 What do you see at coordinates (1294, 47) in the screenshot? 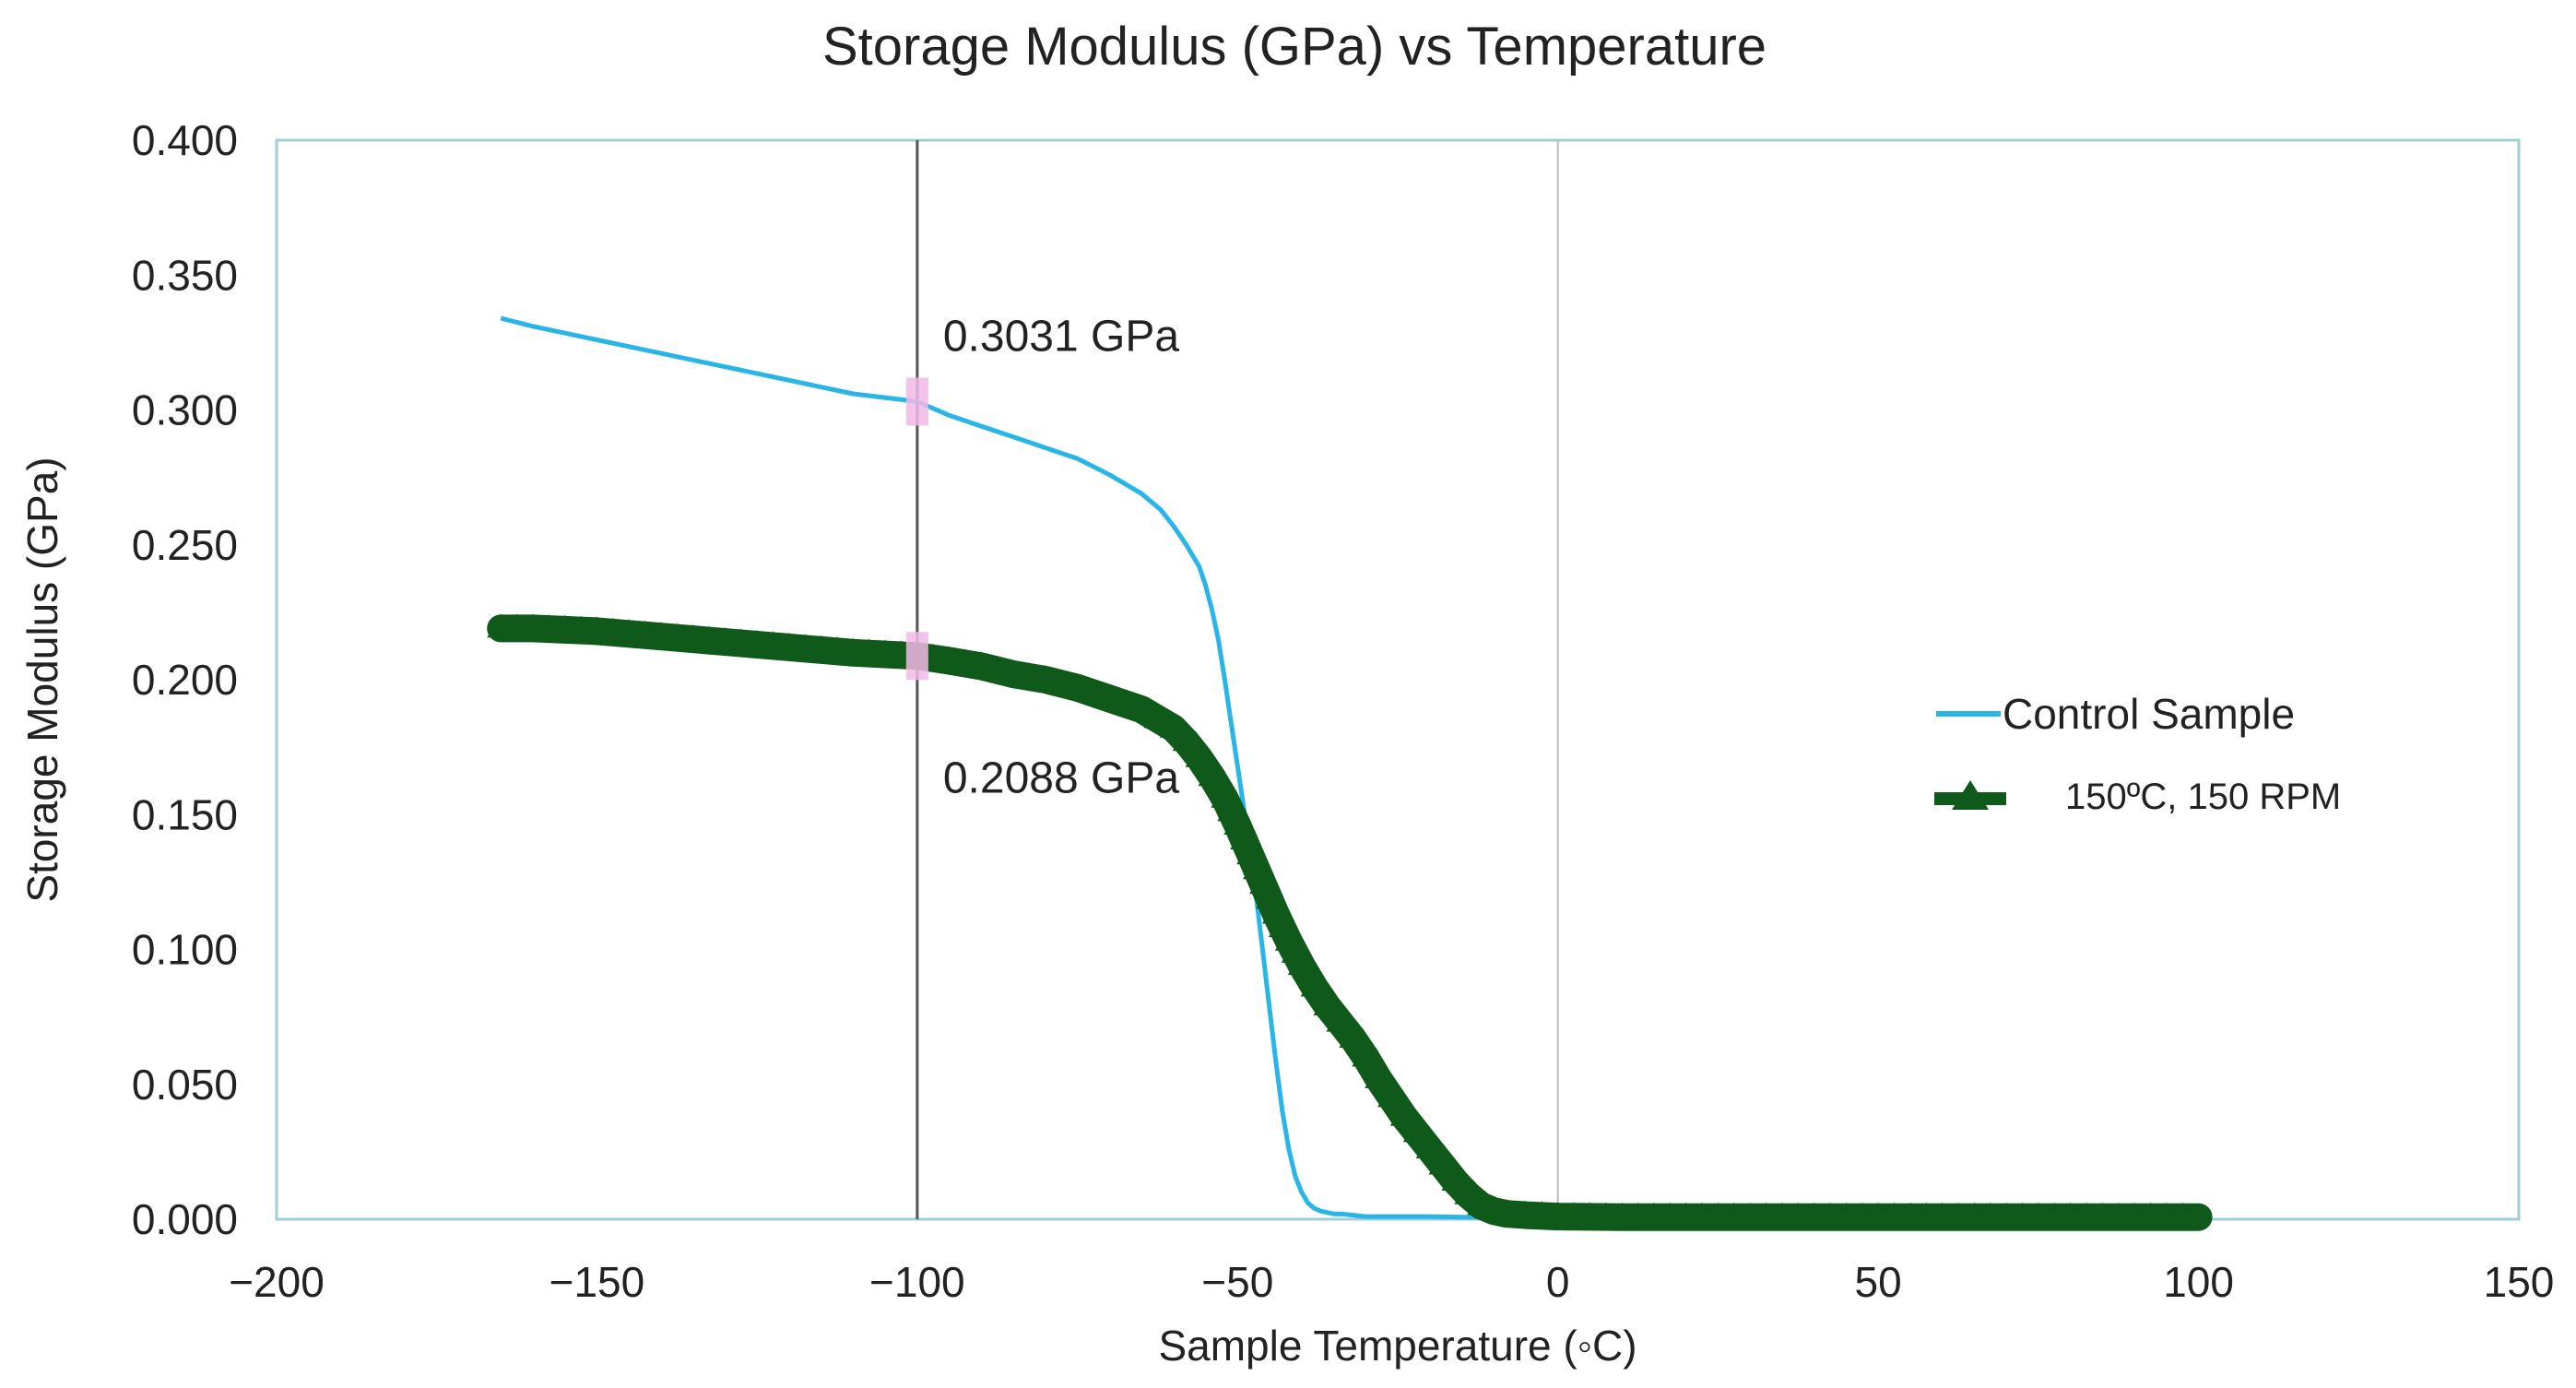
I see `chart-title: Storage Modulus (GPa) vs Temperature` at bounding box center [1294, 47].